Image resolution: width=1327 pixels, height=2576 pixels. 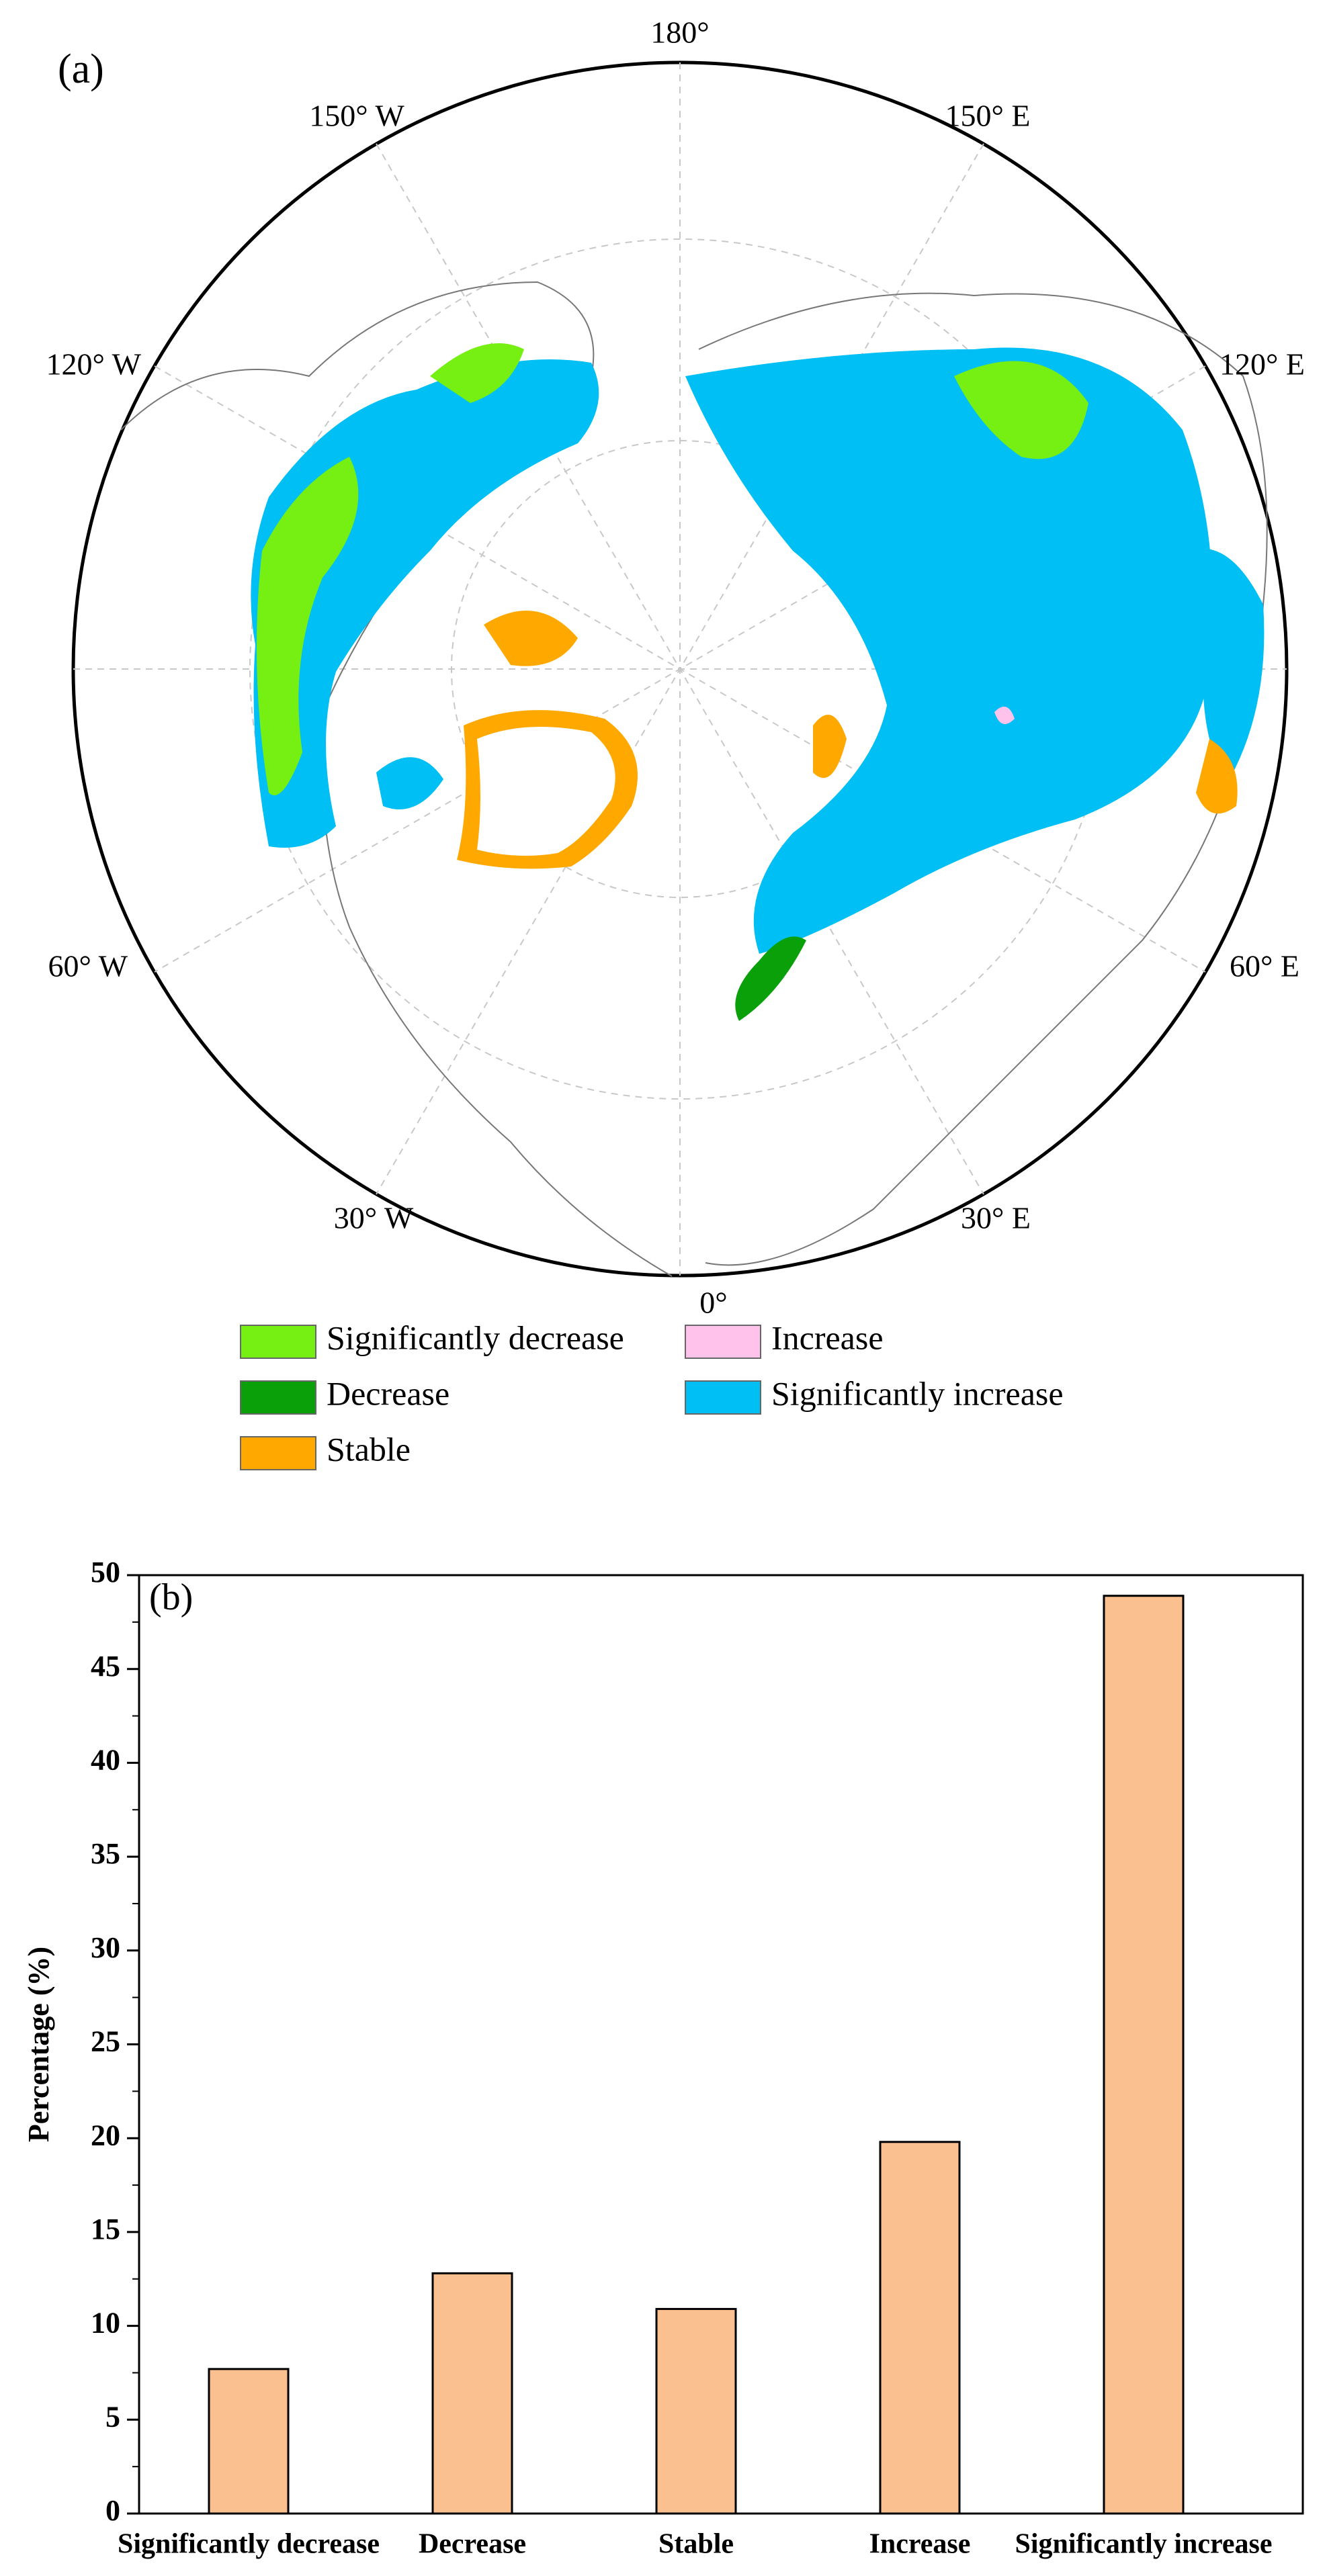 What do you see at coordinates (988, 116) in the screenshot?
I see `longitude-label: 150° E` at bounding box center [988, 116].